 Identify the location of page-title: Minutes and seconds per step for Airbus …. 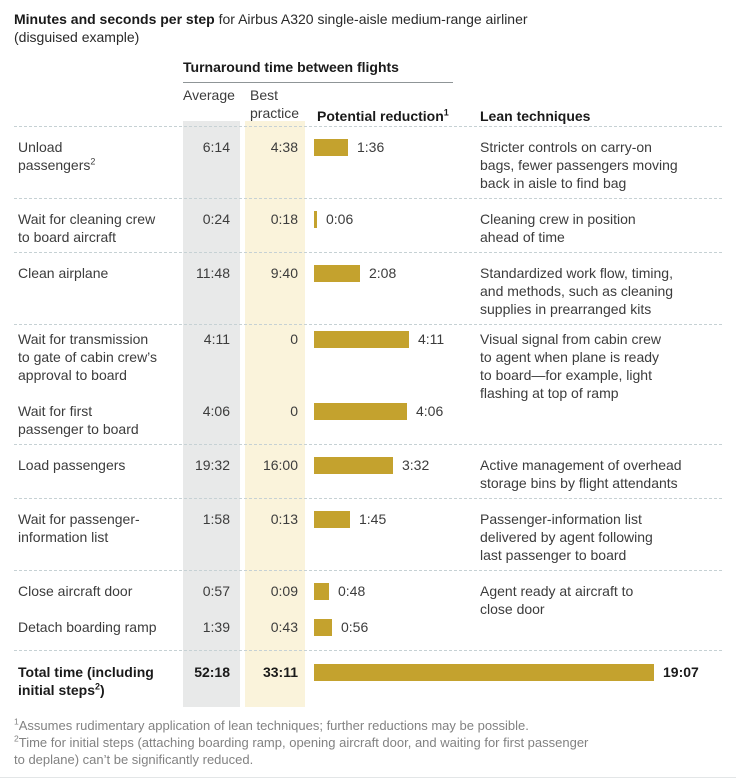
(368, 28).